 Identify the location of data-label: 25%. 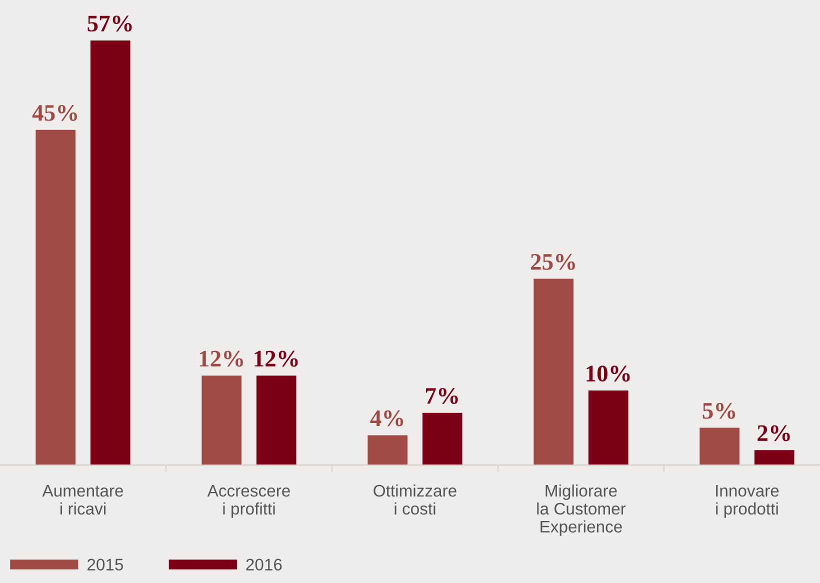
(552, 262).